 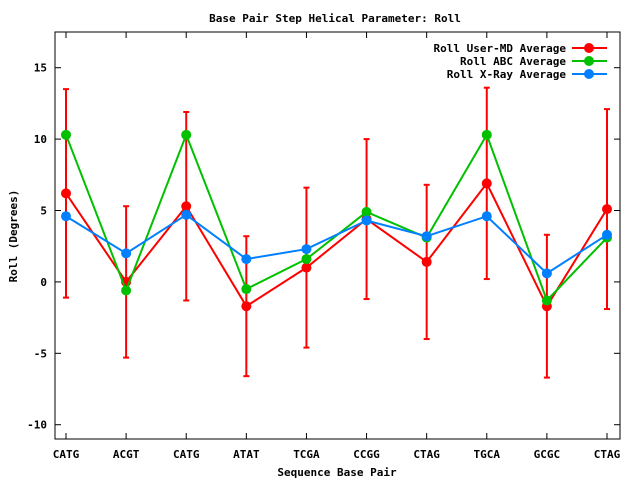 I want to click on x-tick-label: TCGA, so click(x=306, y=454).